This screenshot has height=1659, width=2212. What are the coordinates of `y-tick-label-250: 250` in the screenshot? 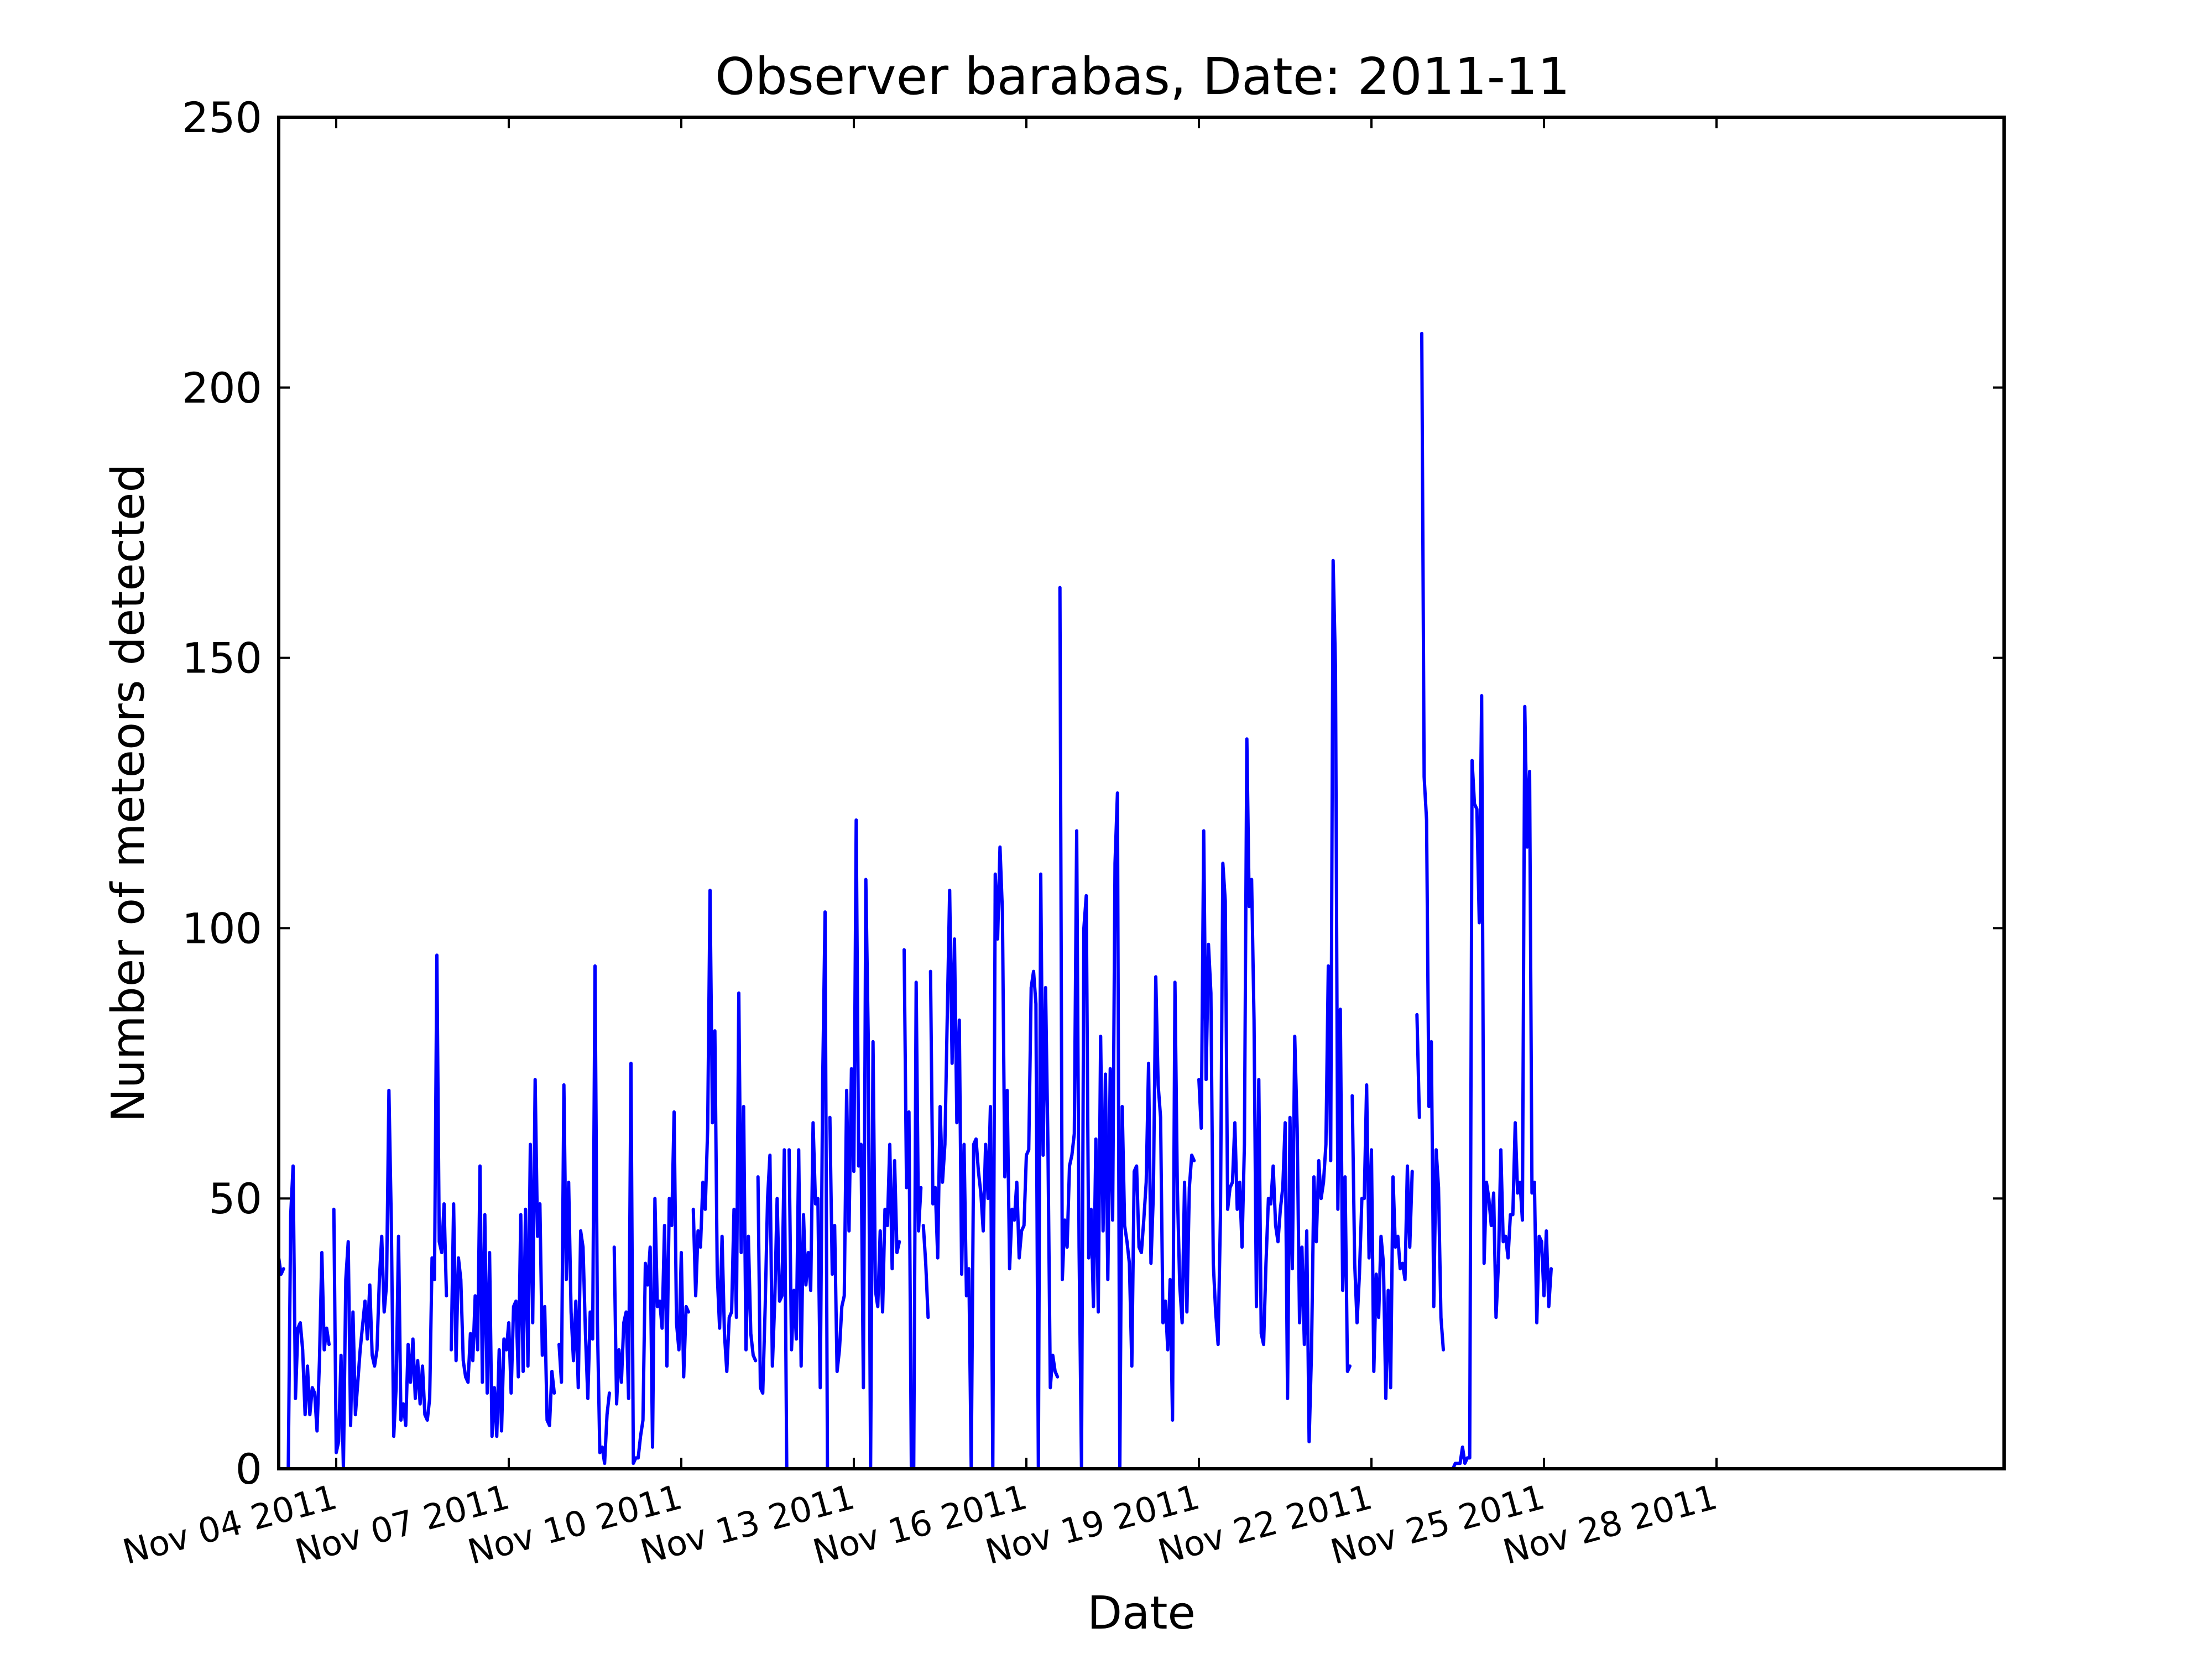 It's located at (222, 118).